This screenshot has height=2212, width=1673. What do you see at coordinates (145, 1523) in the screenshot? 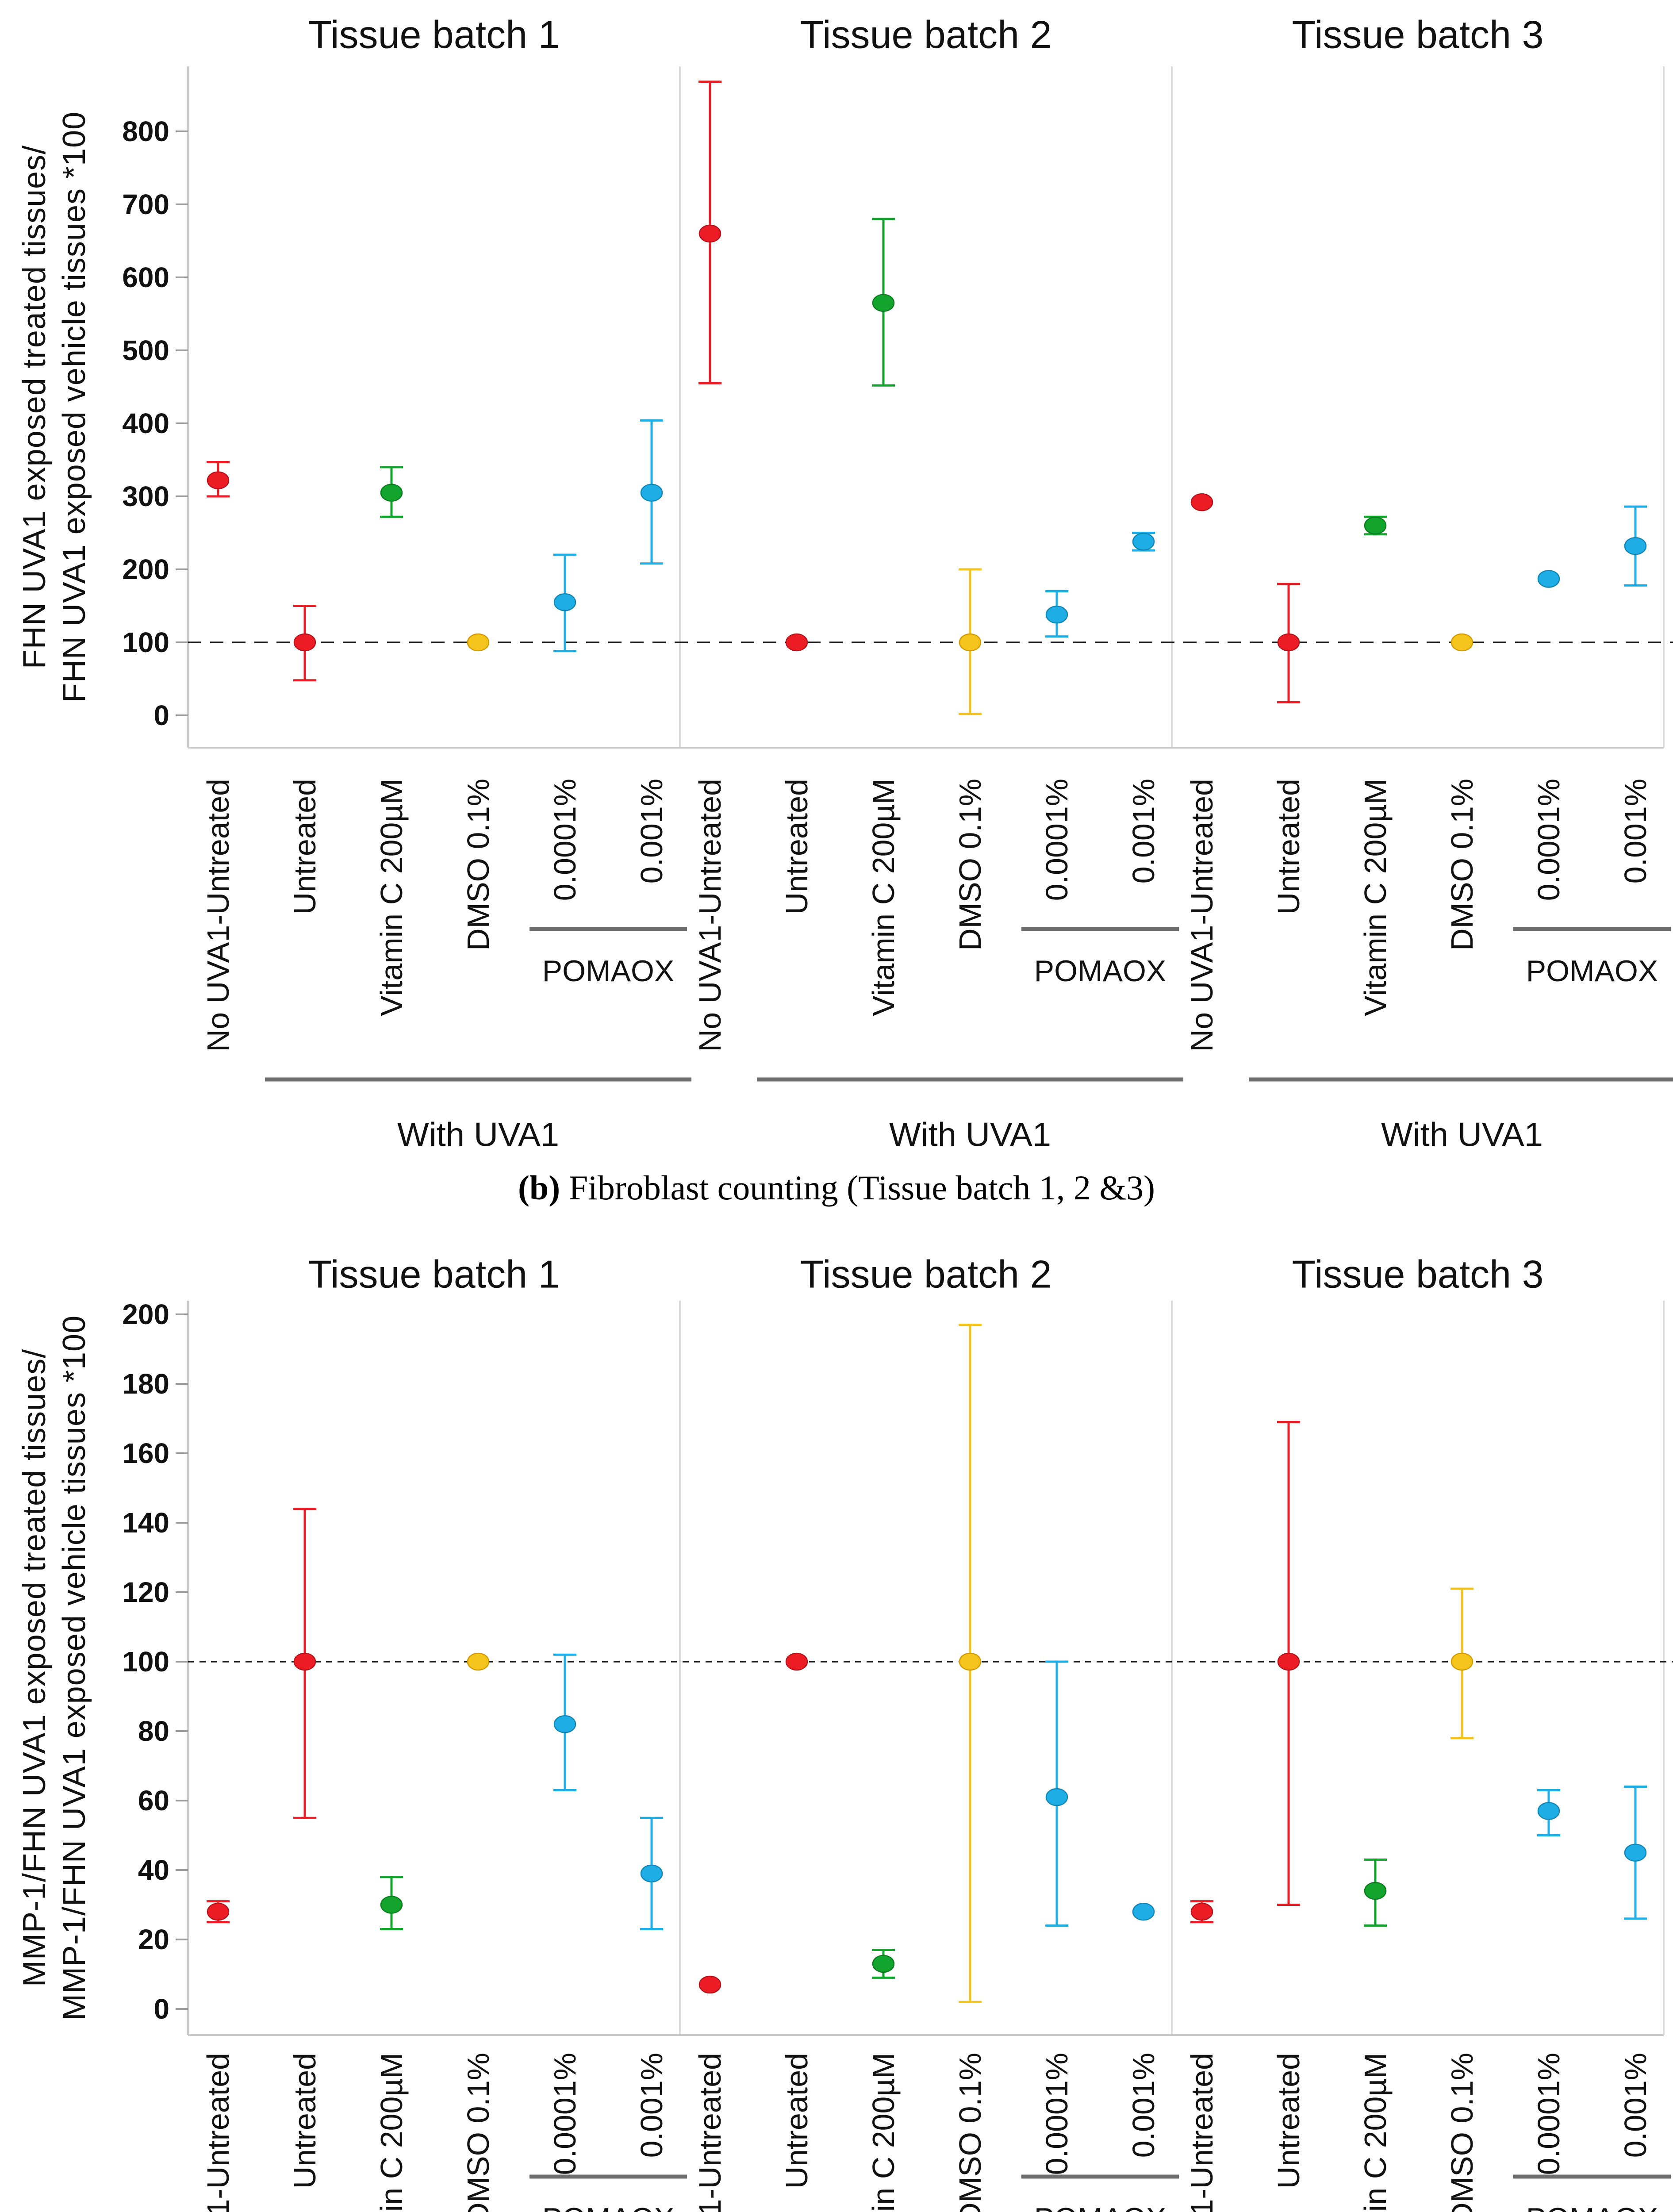
I see `y-tick-label: 140` at bounding box center [145, 1523].